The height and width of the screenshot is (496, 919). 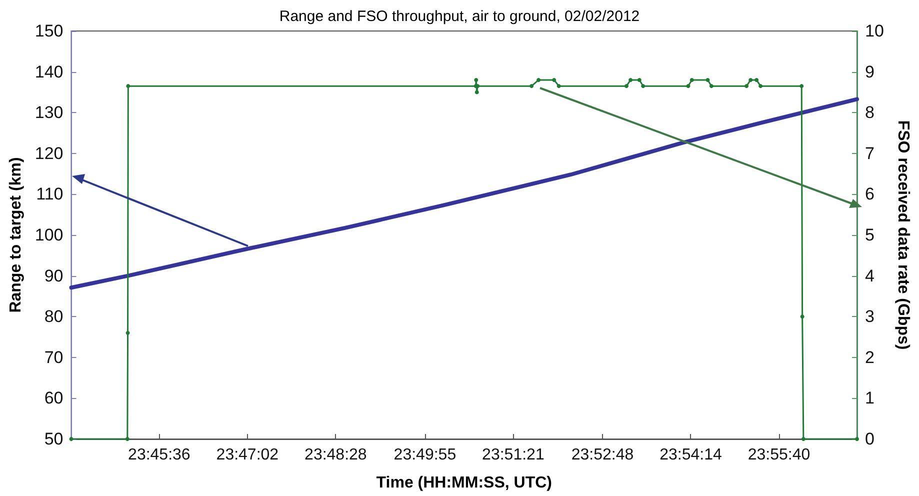 I want to click on y2-tick-label: 6, so click(x=869, y=194).